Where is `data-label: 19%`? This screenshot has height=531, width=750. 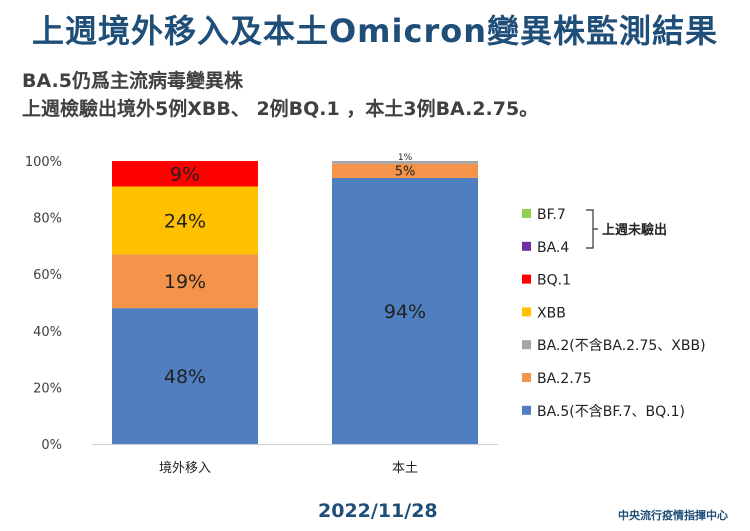
data-label: 19% is located at coordinates (185, 282).